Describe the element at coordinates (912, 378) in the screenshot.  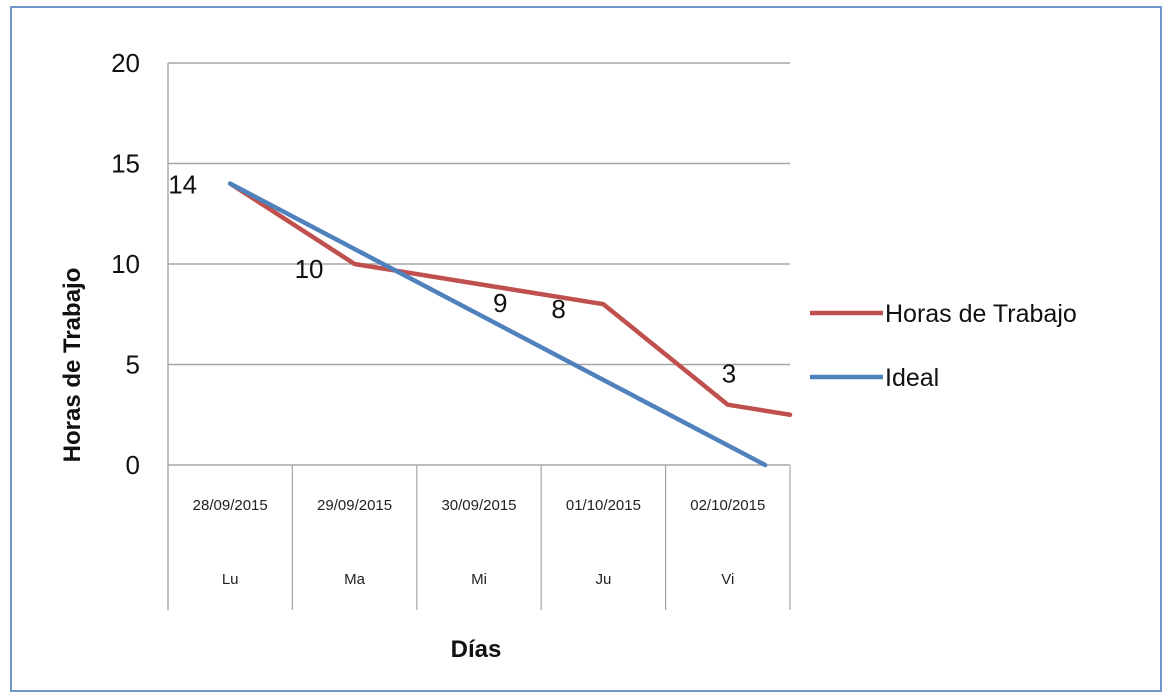
I see `legend-label: Ideal` at that location.